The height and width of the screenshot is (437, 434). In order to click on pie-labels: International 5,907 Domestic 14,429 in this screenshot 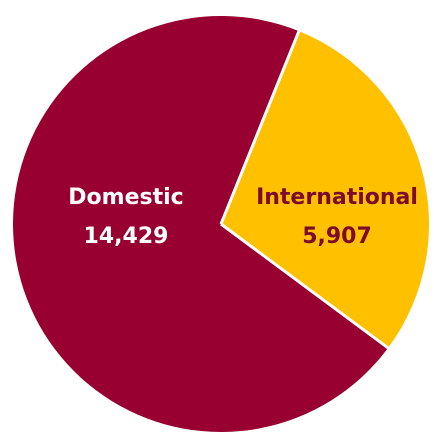, I will do `click(243, 217)`.